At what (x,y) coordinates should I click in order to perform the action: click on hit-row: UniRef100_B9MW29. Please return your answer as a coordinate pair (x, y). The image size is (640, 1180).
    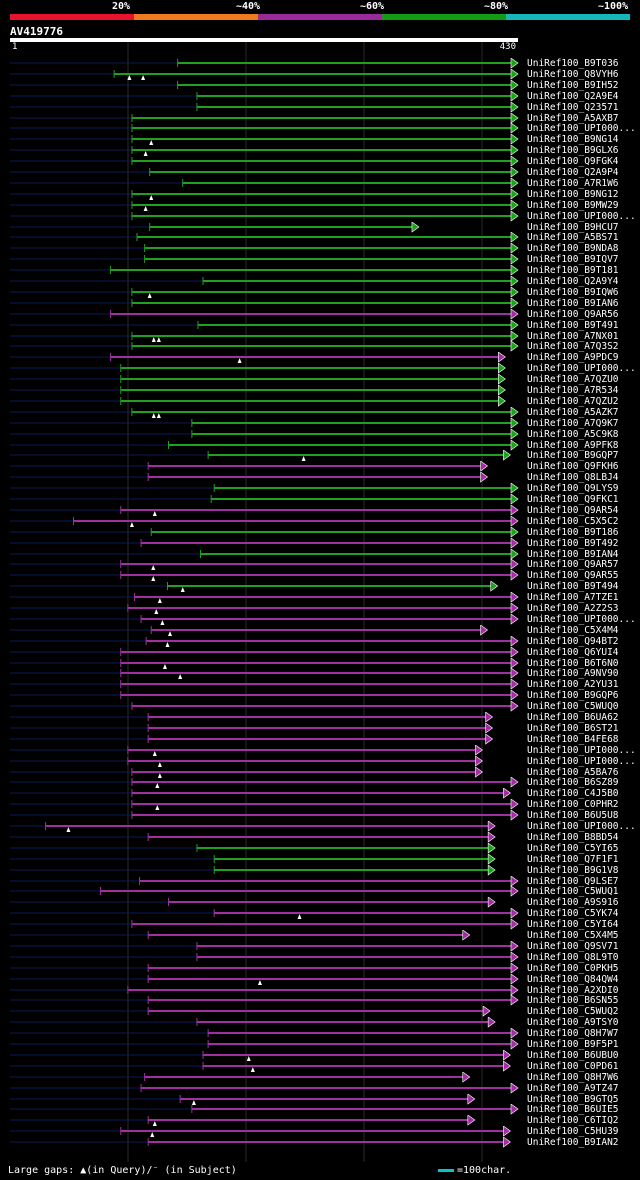
    Looking at the image, I should click on (320, 205).